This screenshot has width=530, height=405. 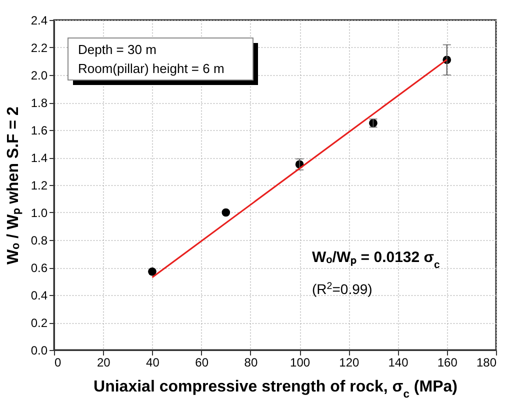 I want to click on x-tick-label: 100, so click(x=300, y=363).